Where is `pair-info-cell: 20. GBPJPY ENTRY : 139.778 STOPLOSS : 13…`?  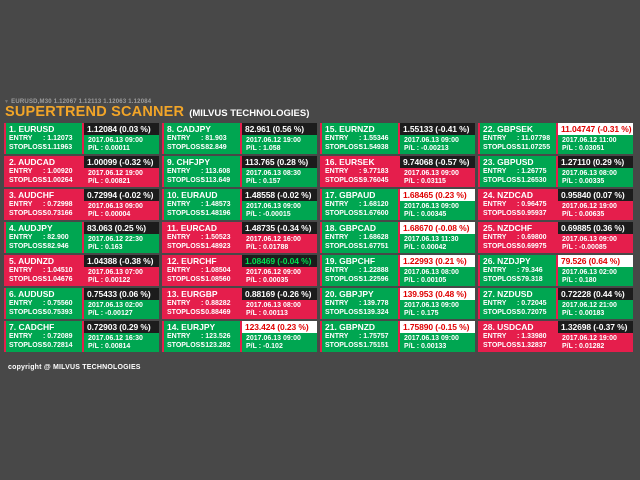
pair-info-cell: 20. GBPJPY ENTRY : 139.778 STOPLOSS : 13… is located at coordinates (360, 303).